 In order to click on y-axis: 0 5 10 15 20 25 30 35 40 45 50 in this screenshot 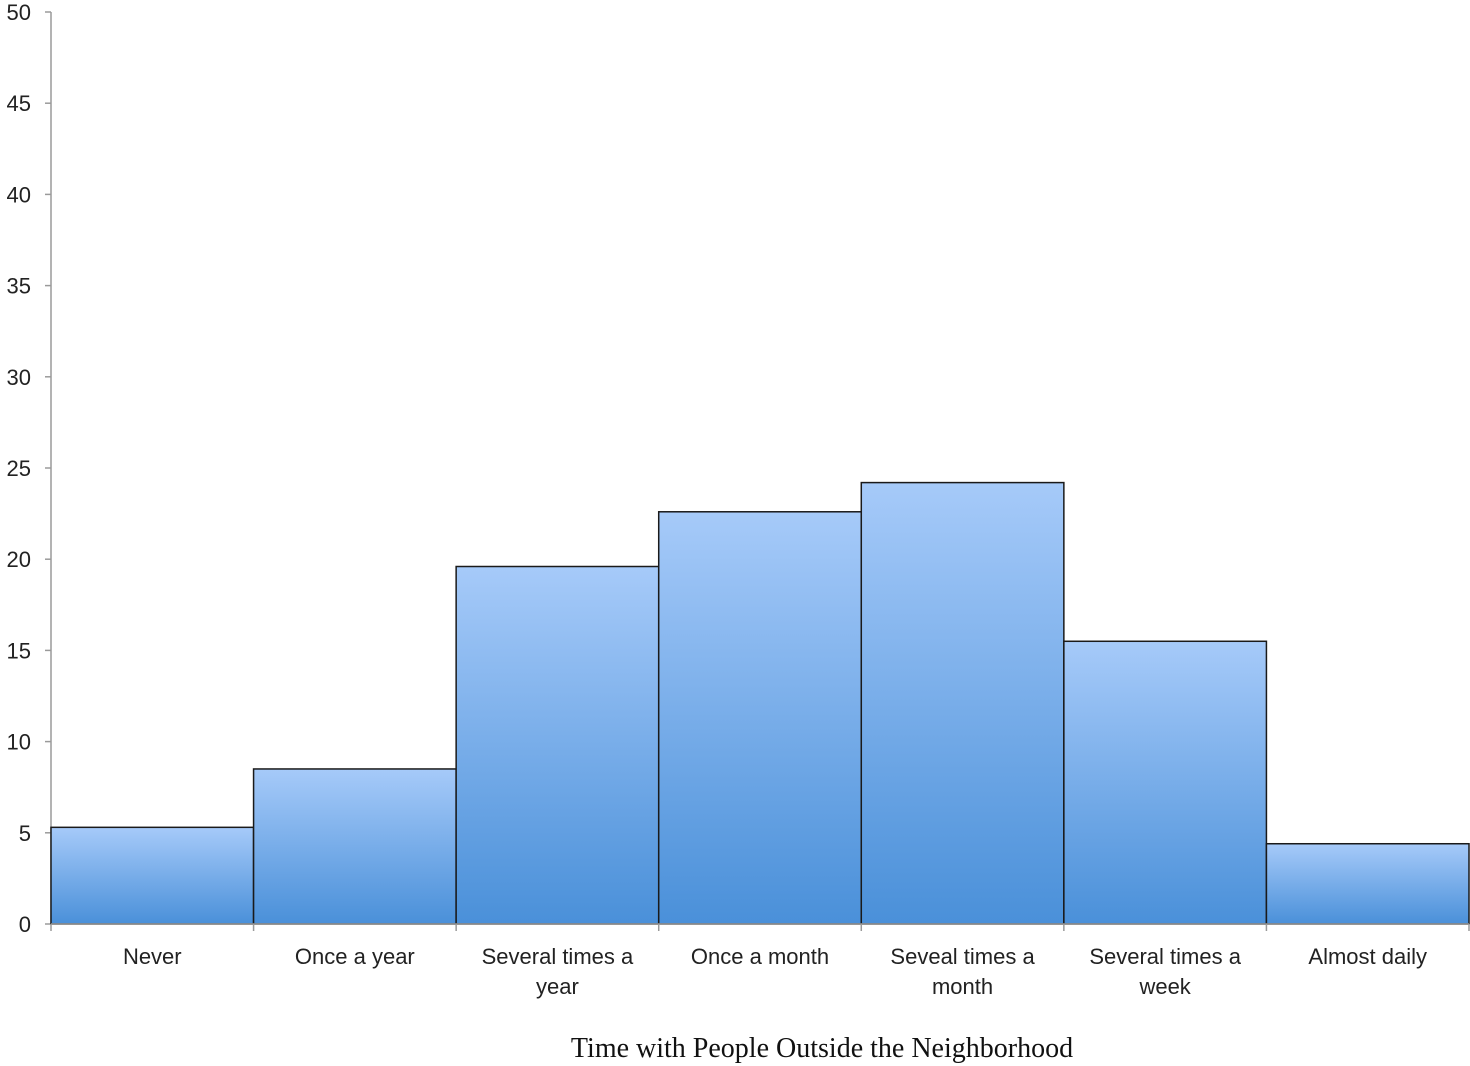, I will do `click(29, 468)`.